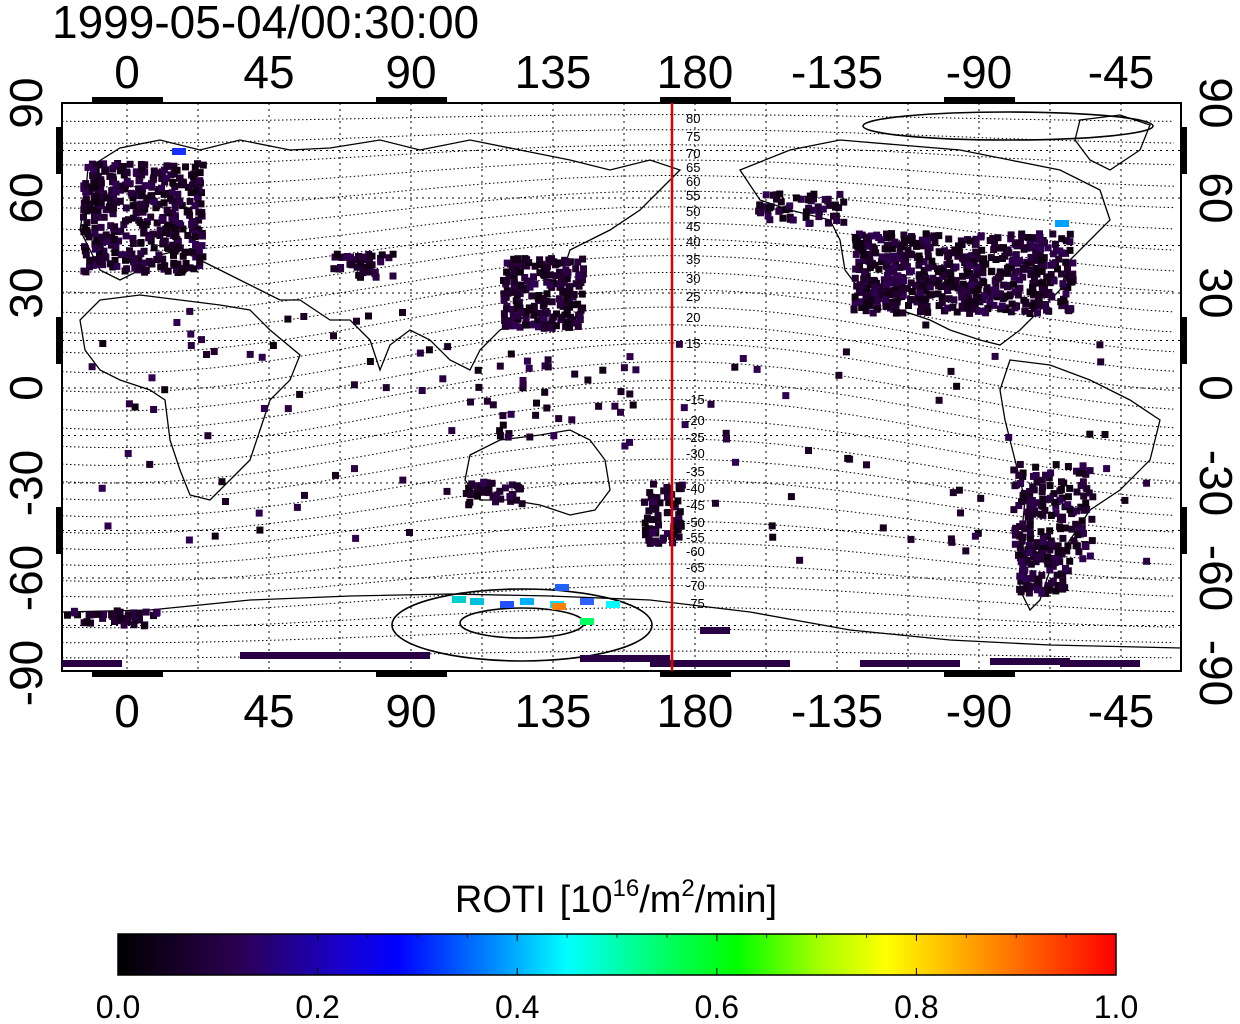 This screenshot has width=1240, height=1024. What do you see at coordinates (1215, 483) in the screenshot?
I see `lat-tick-right: -30` at bounding box center [1215, 483].